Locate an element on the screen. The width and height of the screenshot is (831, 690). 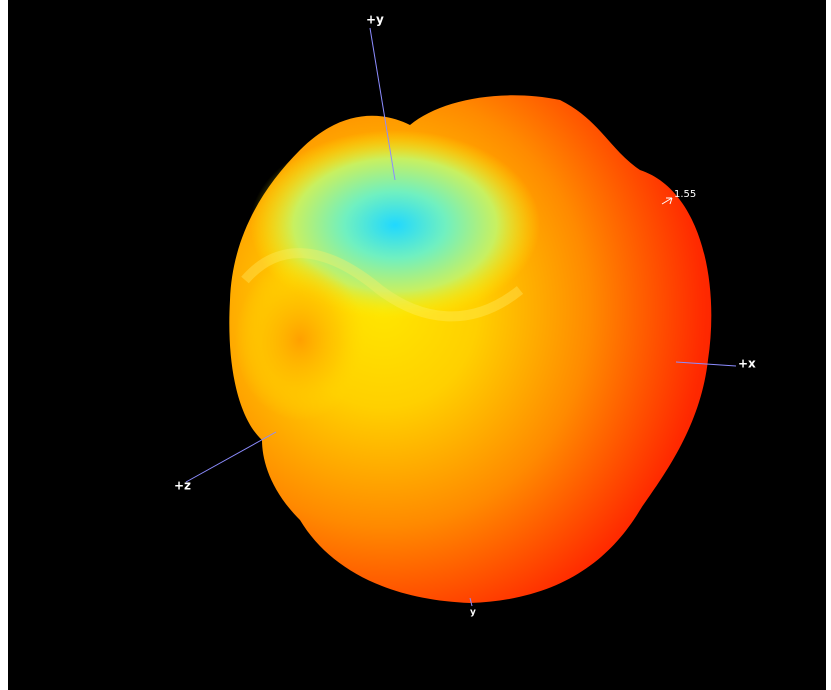
pattern-lobe is located at coordinates (300, 340).